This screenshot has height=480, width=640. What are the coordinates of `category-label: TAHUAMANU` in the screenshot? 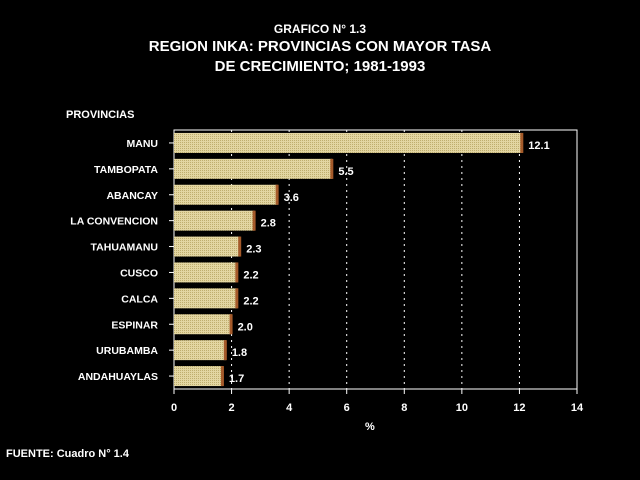 It's located at (124, 248).